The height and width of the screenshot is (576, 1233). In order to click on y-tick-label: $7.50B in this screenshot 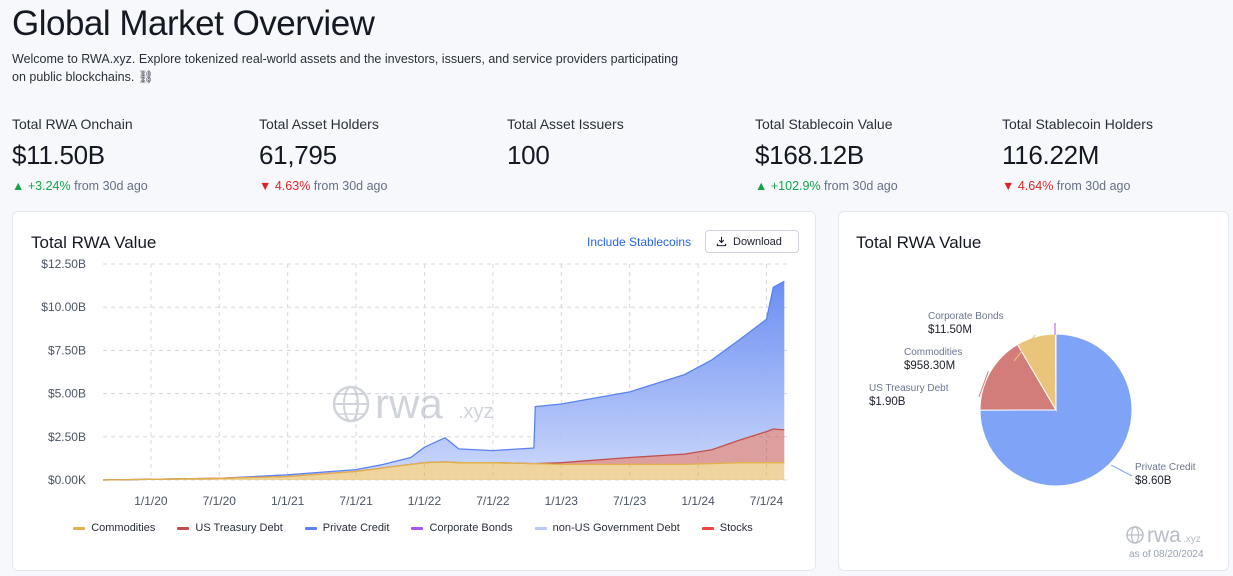, I will do `click(67, 350)`.